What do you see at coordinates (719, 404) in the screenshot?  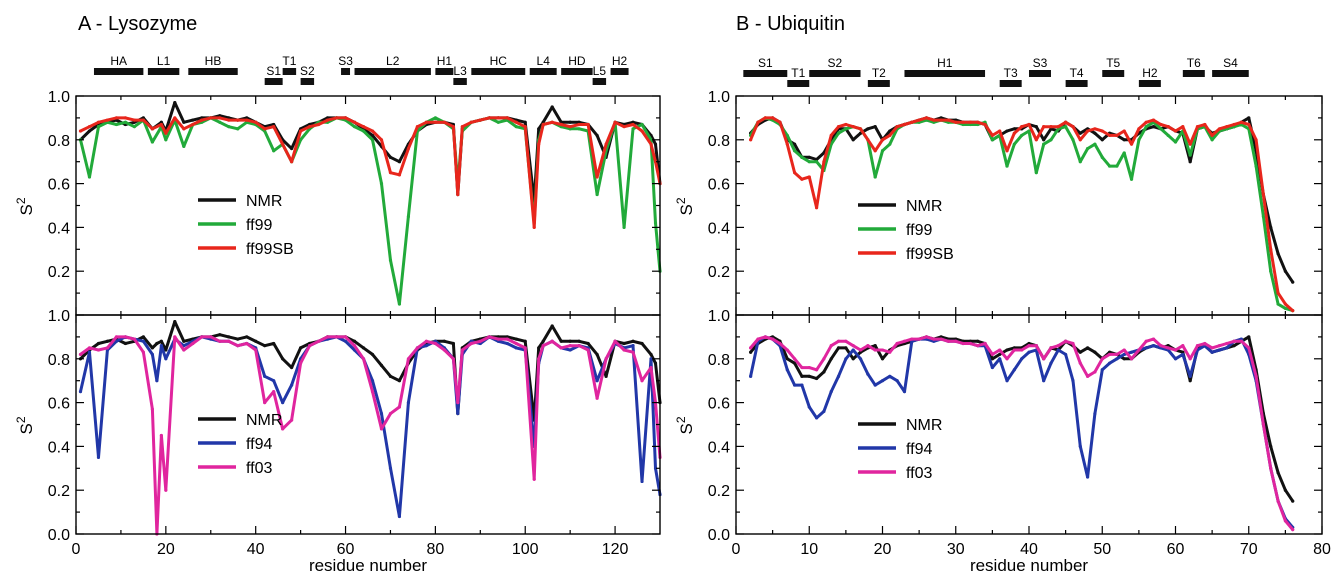 I see `y-tick-label: 0.6` at bounding box center [719, 404].